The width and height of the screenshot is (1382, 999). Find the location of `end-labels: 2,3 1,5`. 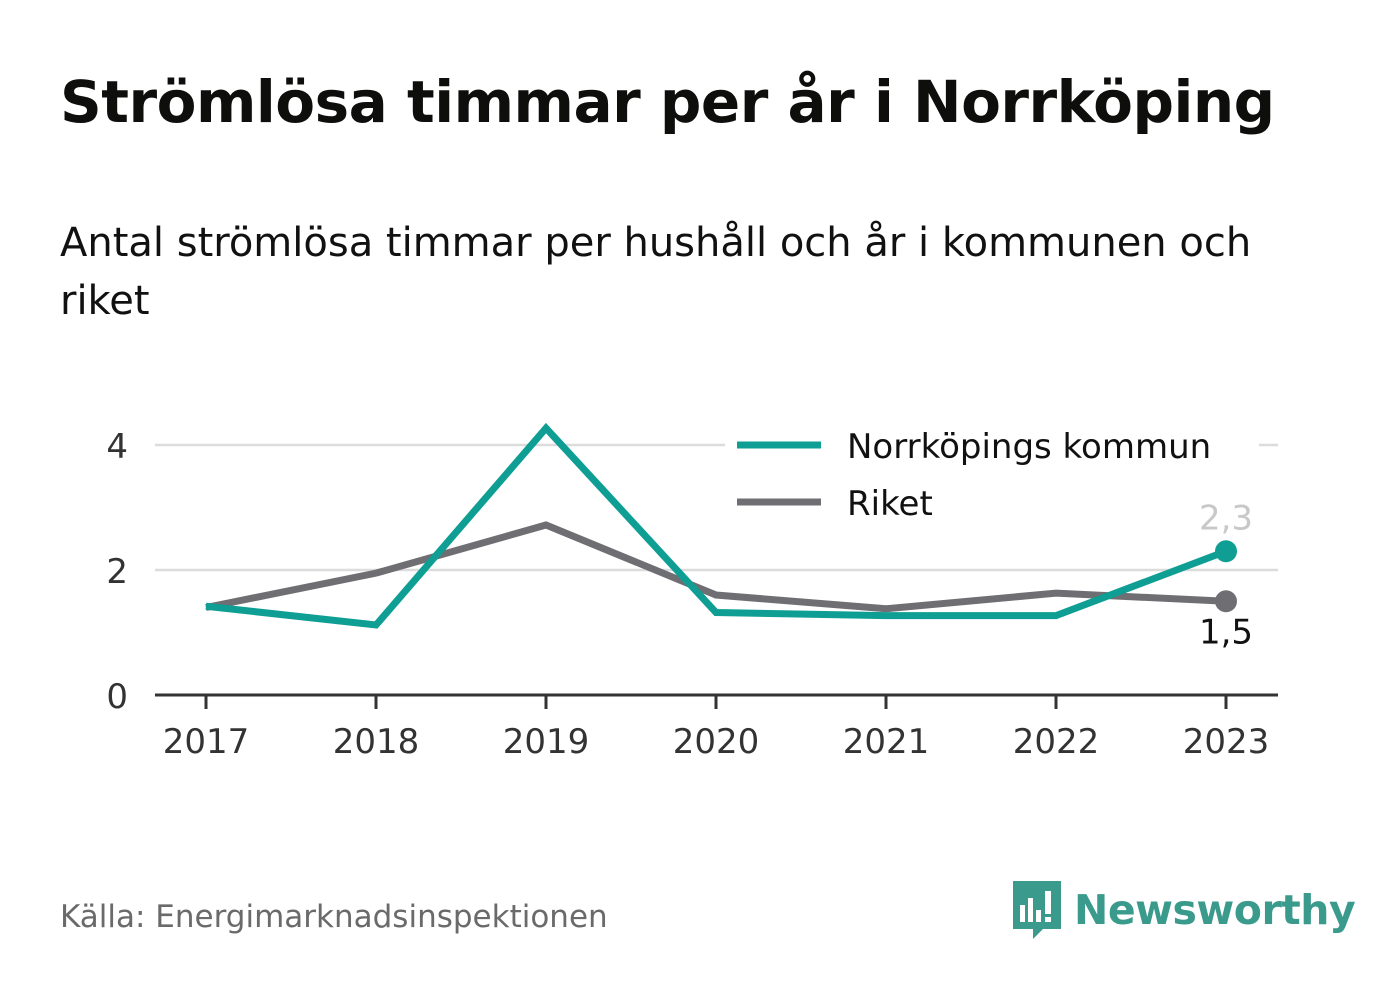

end-labels: 2,3 1,5 is located at coordinates (1226, 575).